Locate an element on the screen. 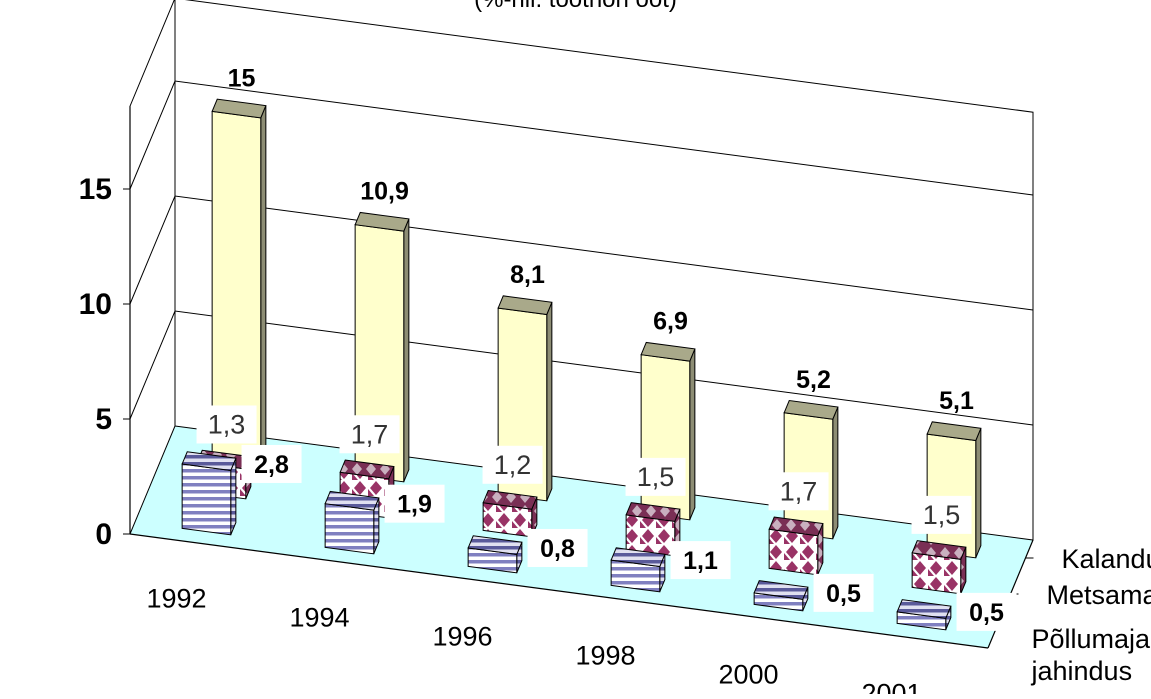  data-label: 1,9 is located at coordinates (414, 505).